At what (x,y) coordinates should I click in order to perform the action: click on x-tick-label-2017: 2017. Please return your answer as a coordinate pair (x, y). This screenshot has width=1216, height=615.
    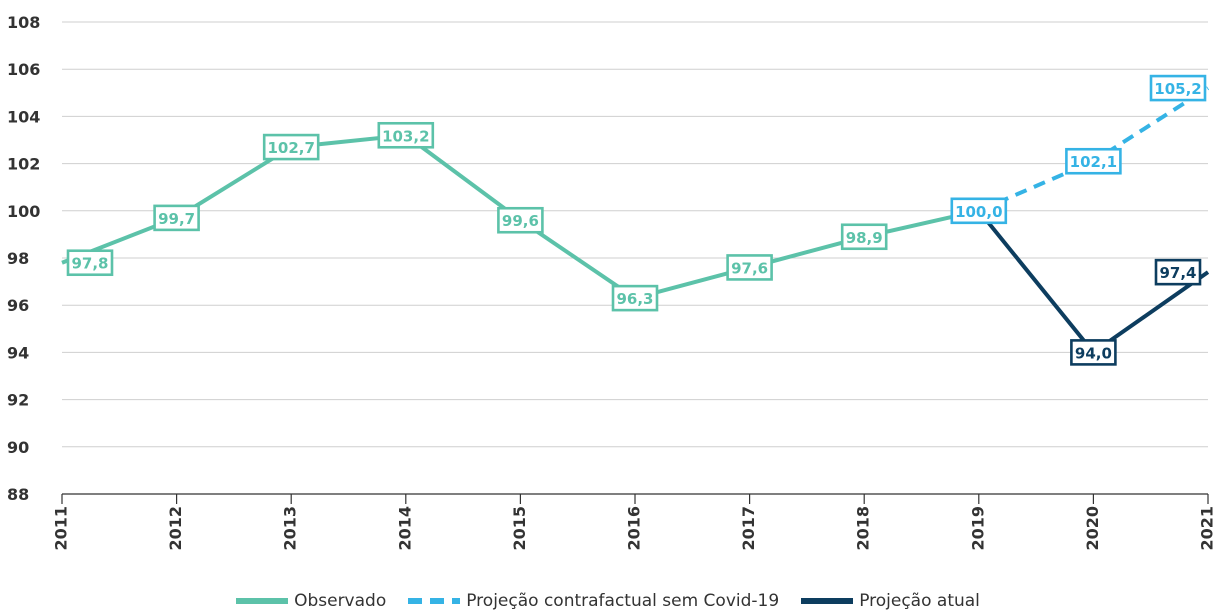
    Looking at the image, I should click on (748, 528).